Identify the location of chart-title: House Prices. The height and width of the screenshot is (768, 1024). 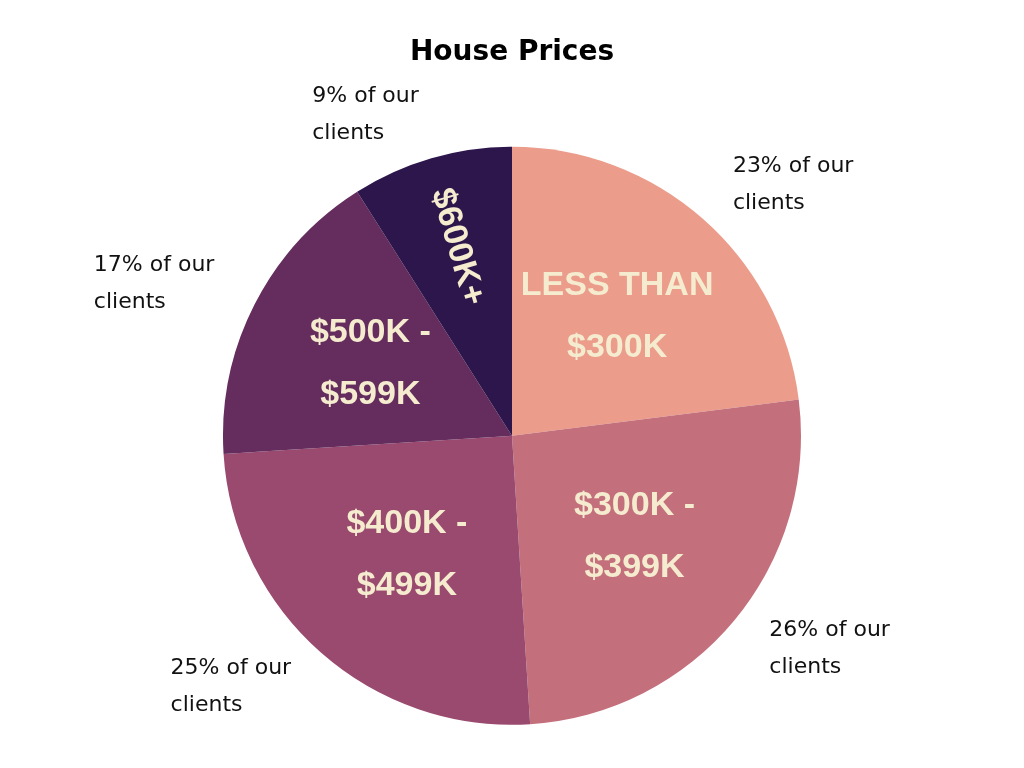
(512, 51).